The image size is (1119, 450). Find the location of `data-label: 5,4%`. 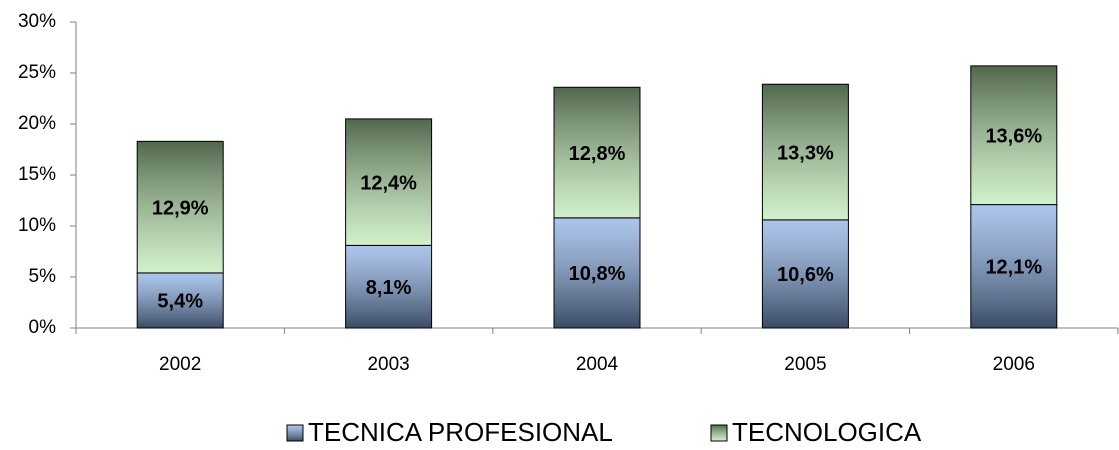

data-label: 5,4% is located at coordinates (180, 302).